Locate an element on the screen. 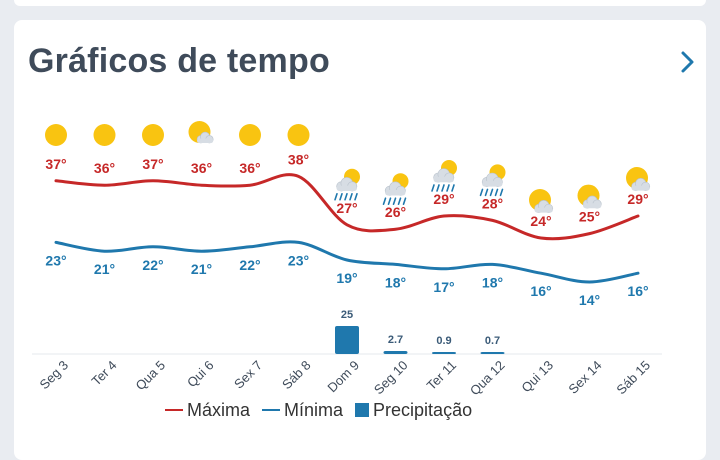 The image size is (720, 460). precipitation-label: 2.7 is located at coordinates (395, 340).